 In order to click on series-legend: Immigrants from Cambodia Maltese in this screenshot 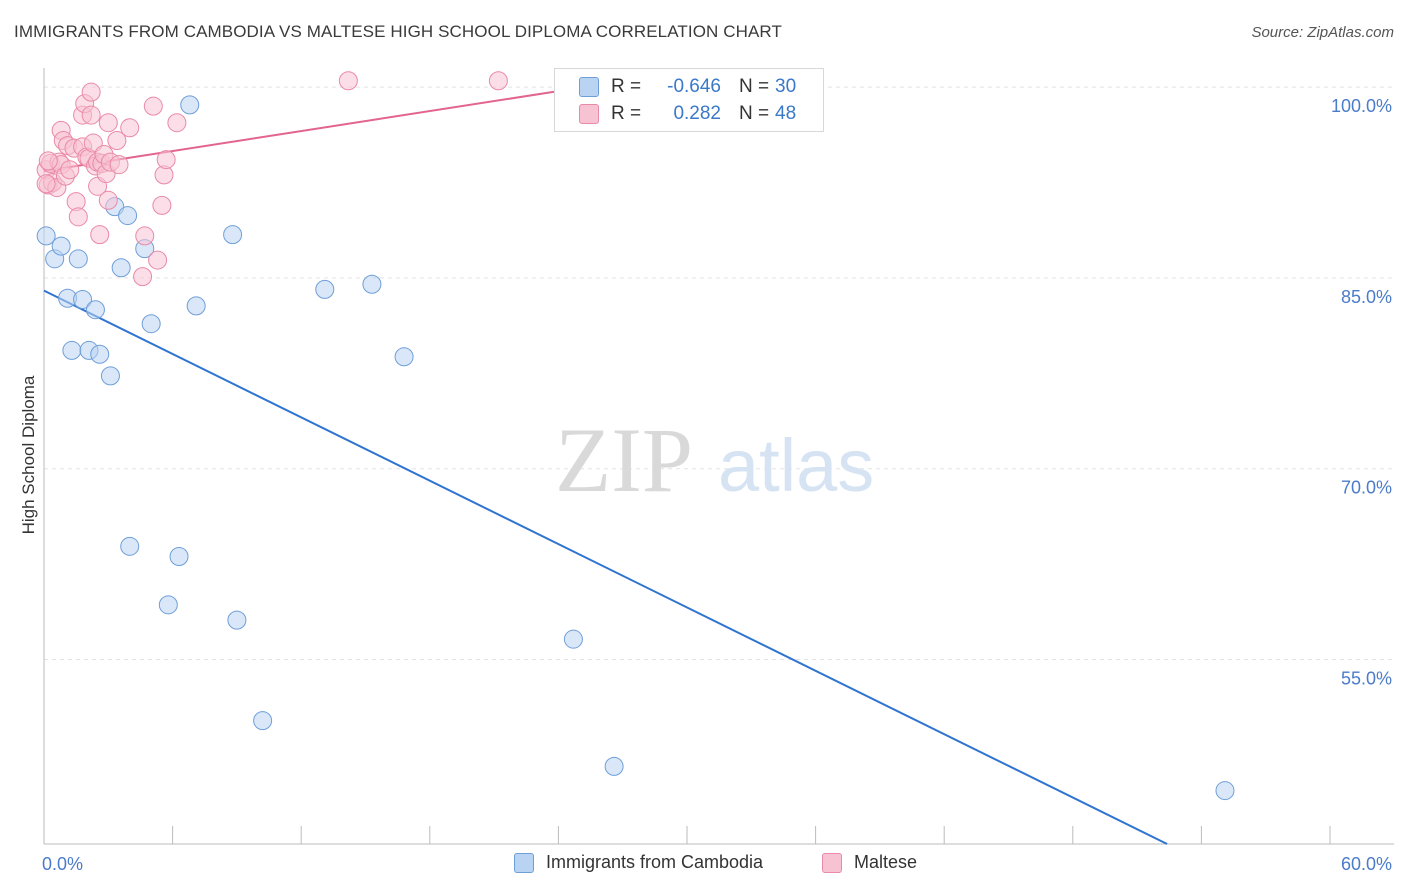, I will do `click(703, 865)`.